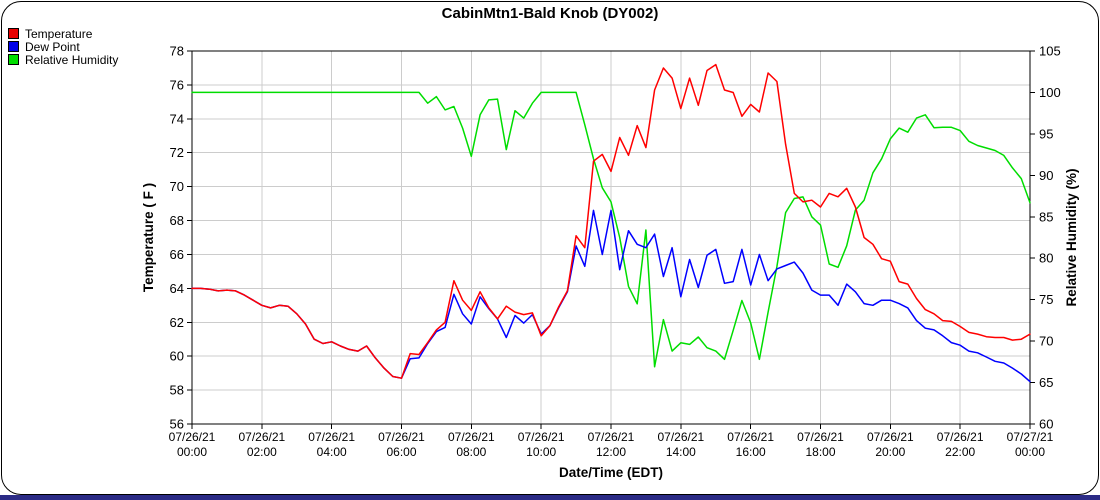 The image size is (1100, 500). I want to click on legend-label: Dew Point, so click(52, 46).